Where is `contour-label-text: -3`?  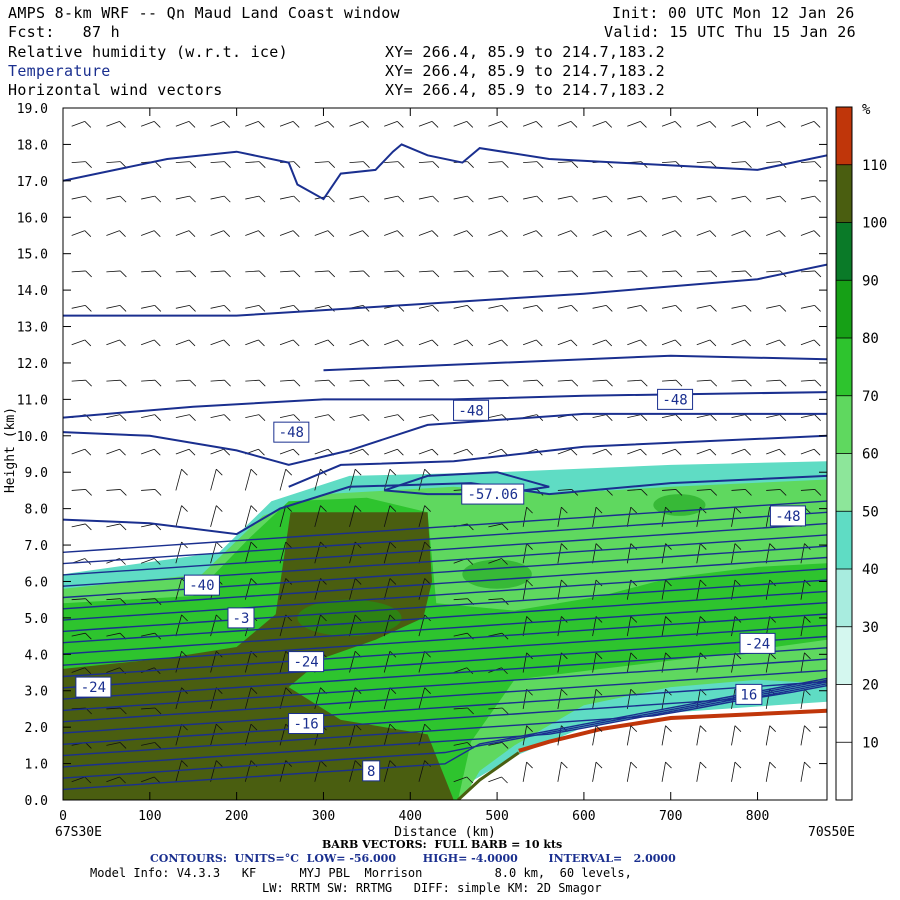 contour-label-text: -3 is located at coordinates (241, 619).